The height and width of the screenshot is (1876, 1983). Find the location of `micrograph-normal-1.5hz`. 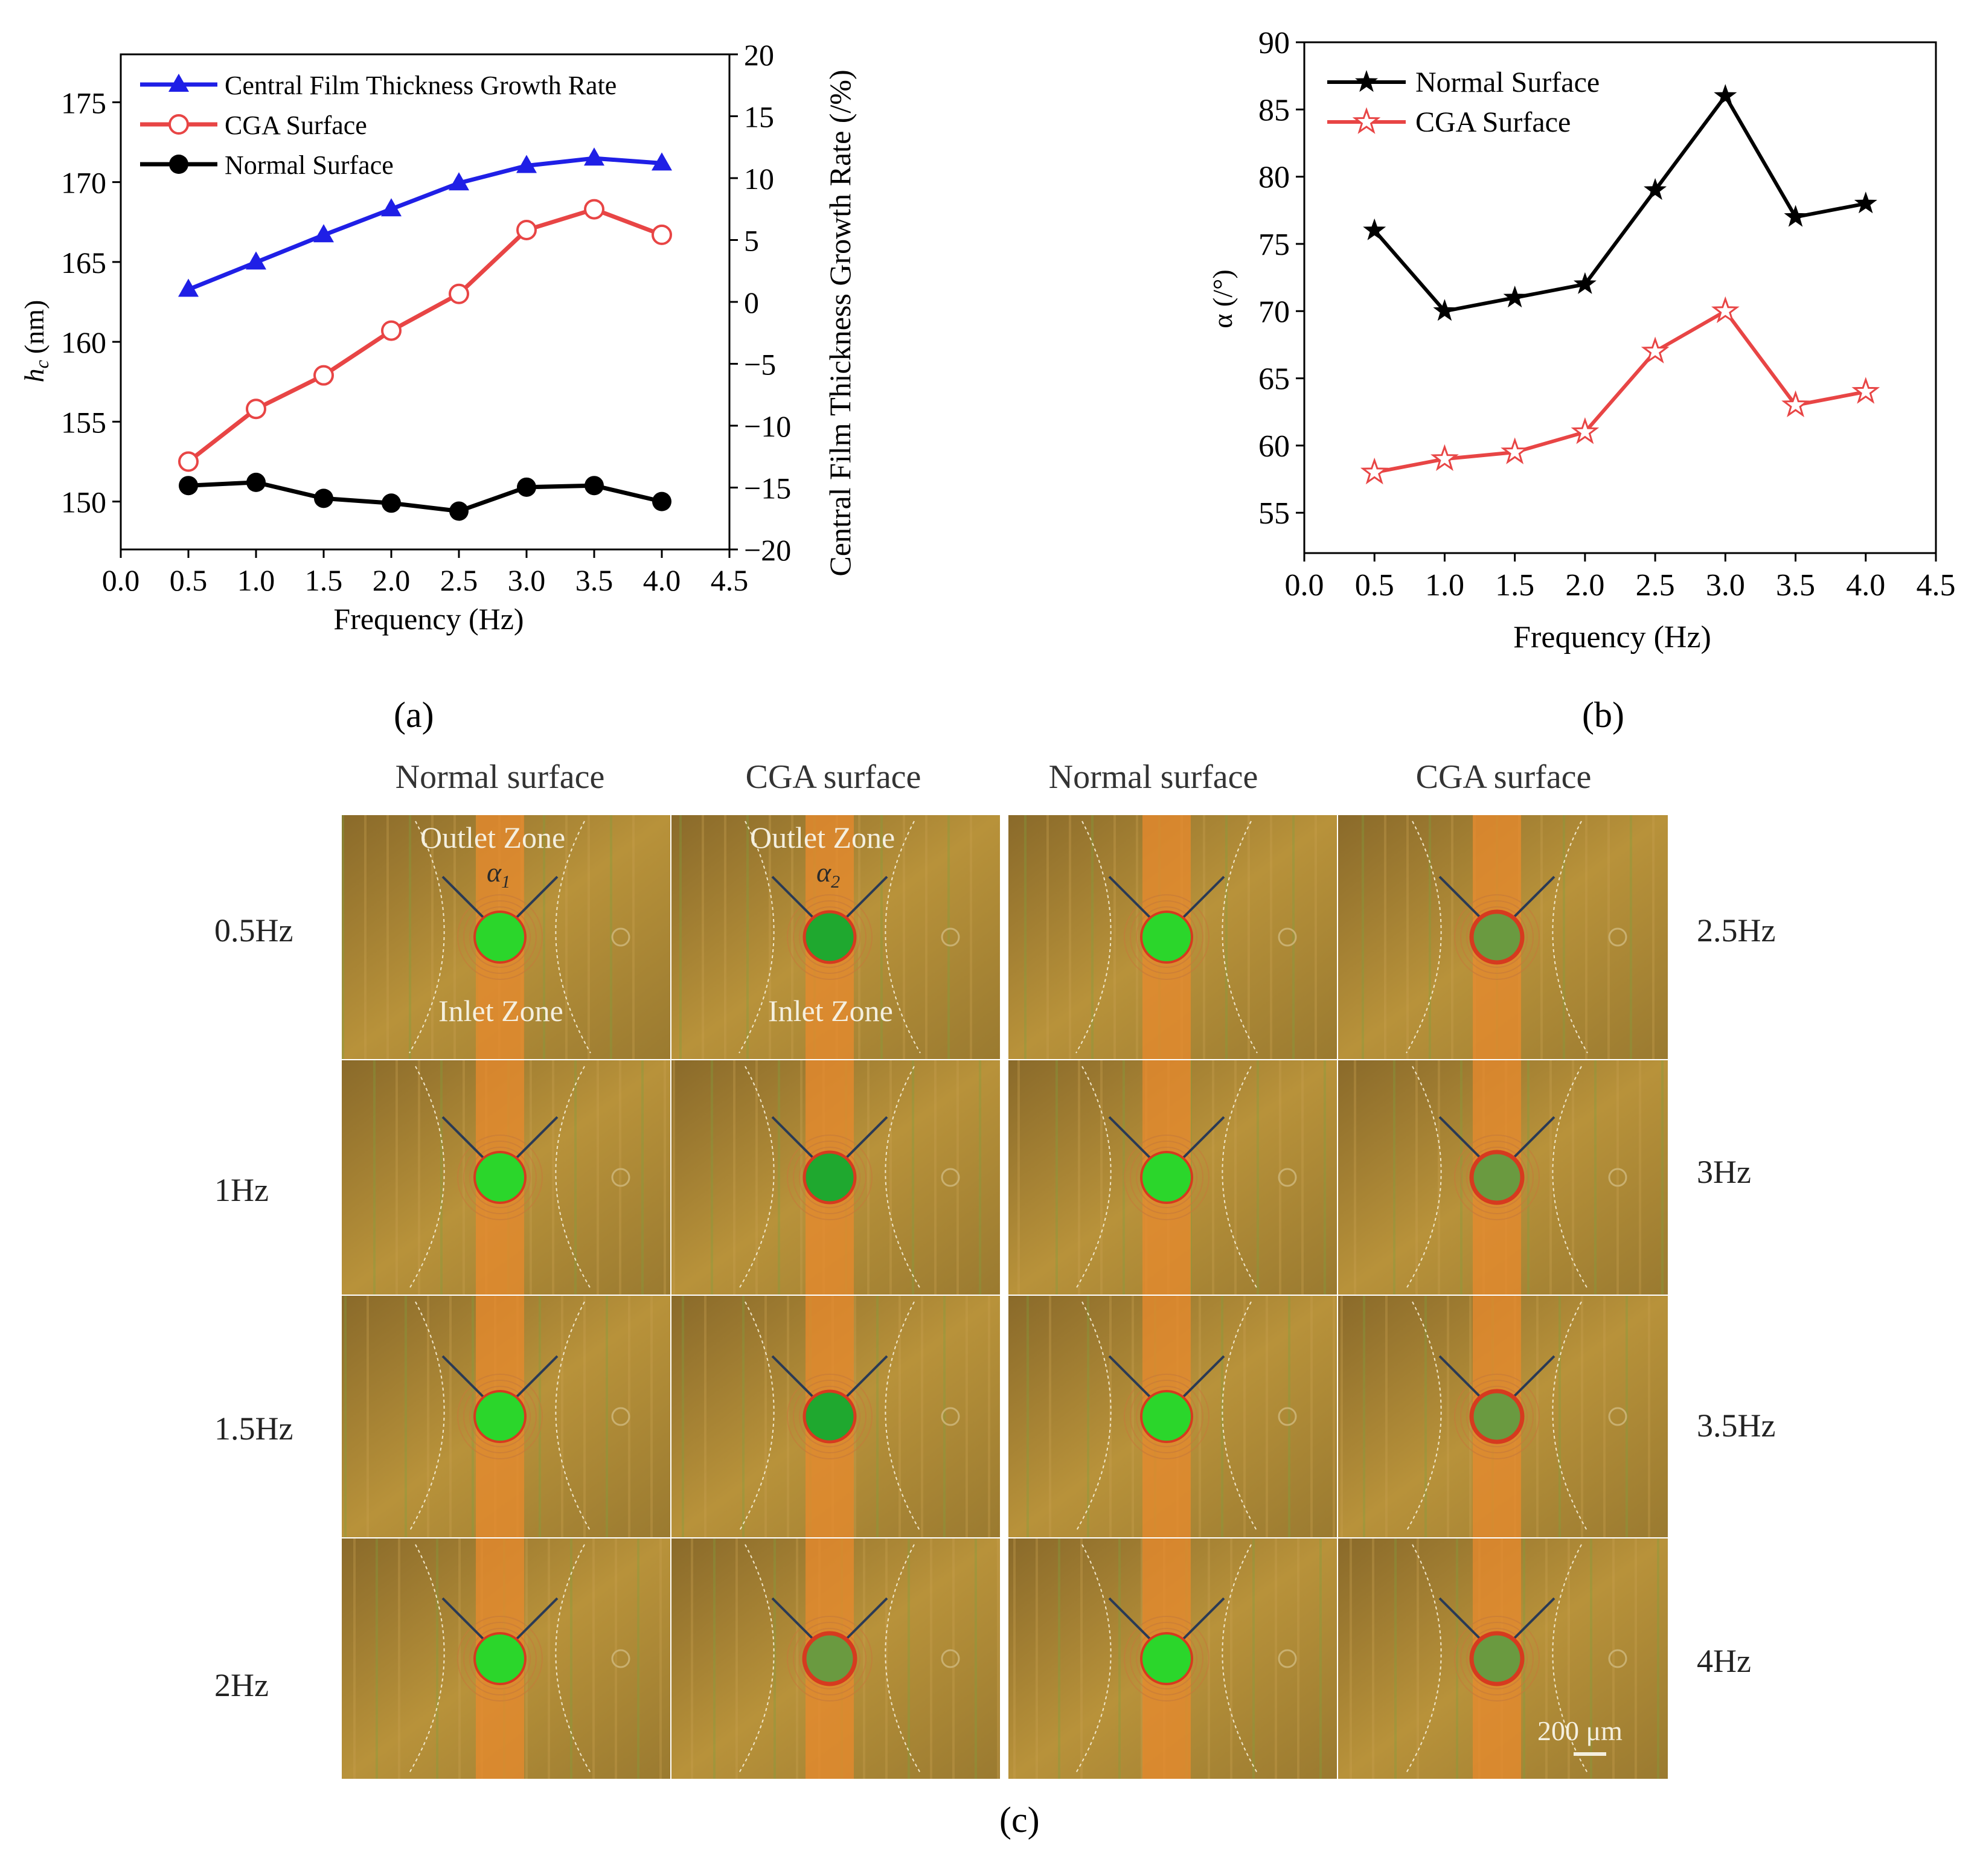

micrograph-normal-1.5hz is located at coordinates (506, 1416).